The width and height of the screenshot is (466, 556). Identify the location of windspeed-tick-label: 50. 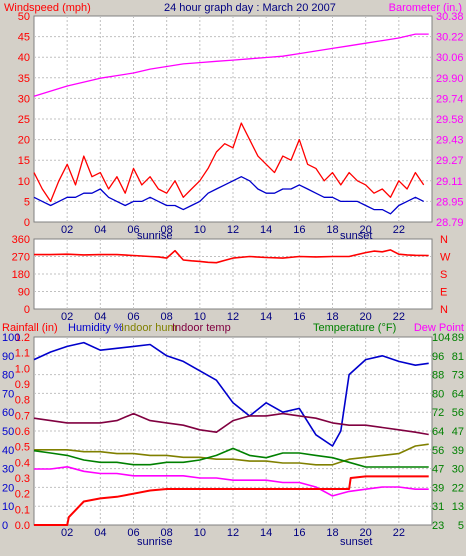
(24, 17).